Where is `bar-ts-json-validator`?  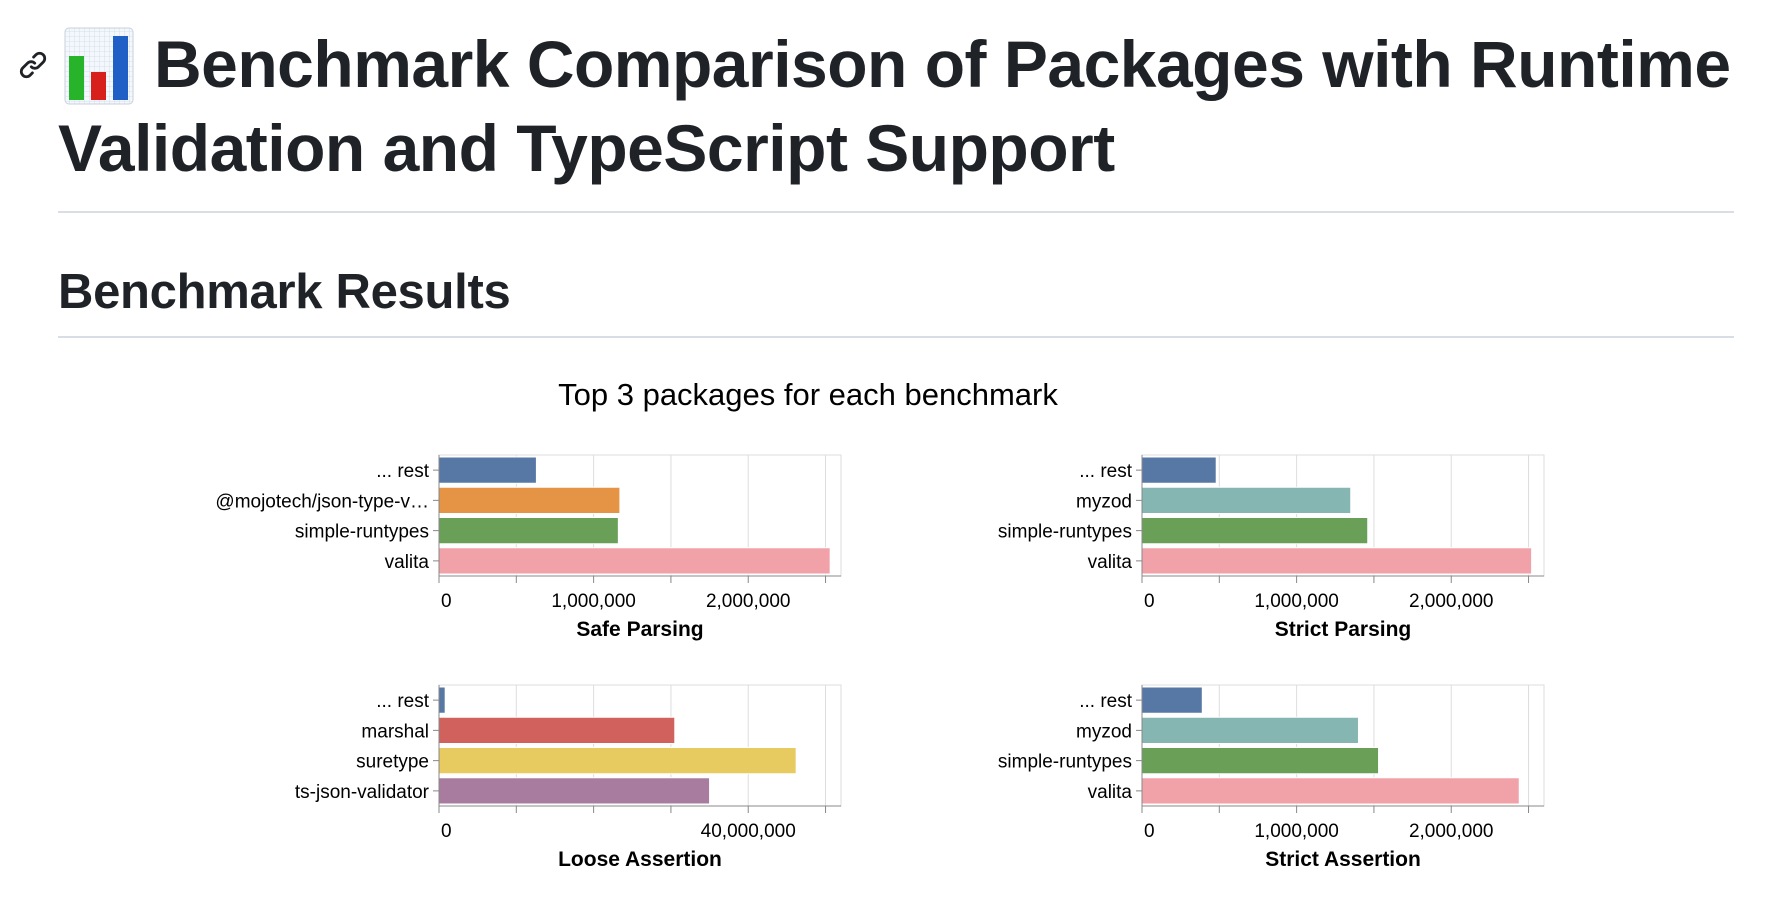 bar-ts-json-validator is located at coordinates (574, 791).